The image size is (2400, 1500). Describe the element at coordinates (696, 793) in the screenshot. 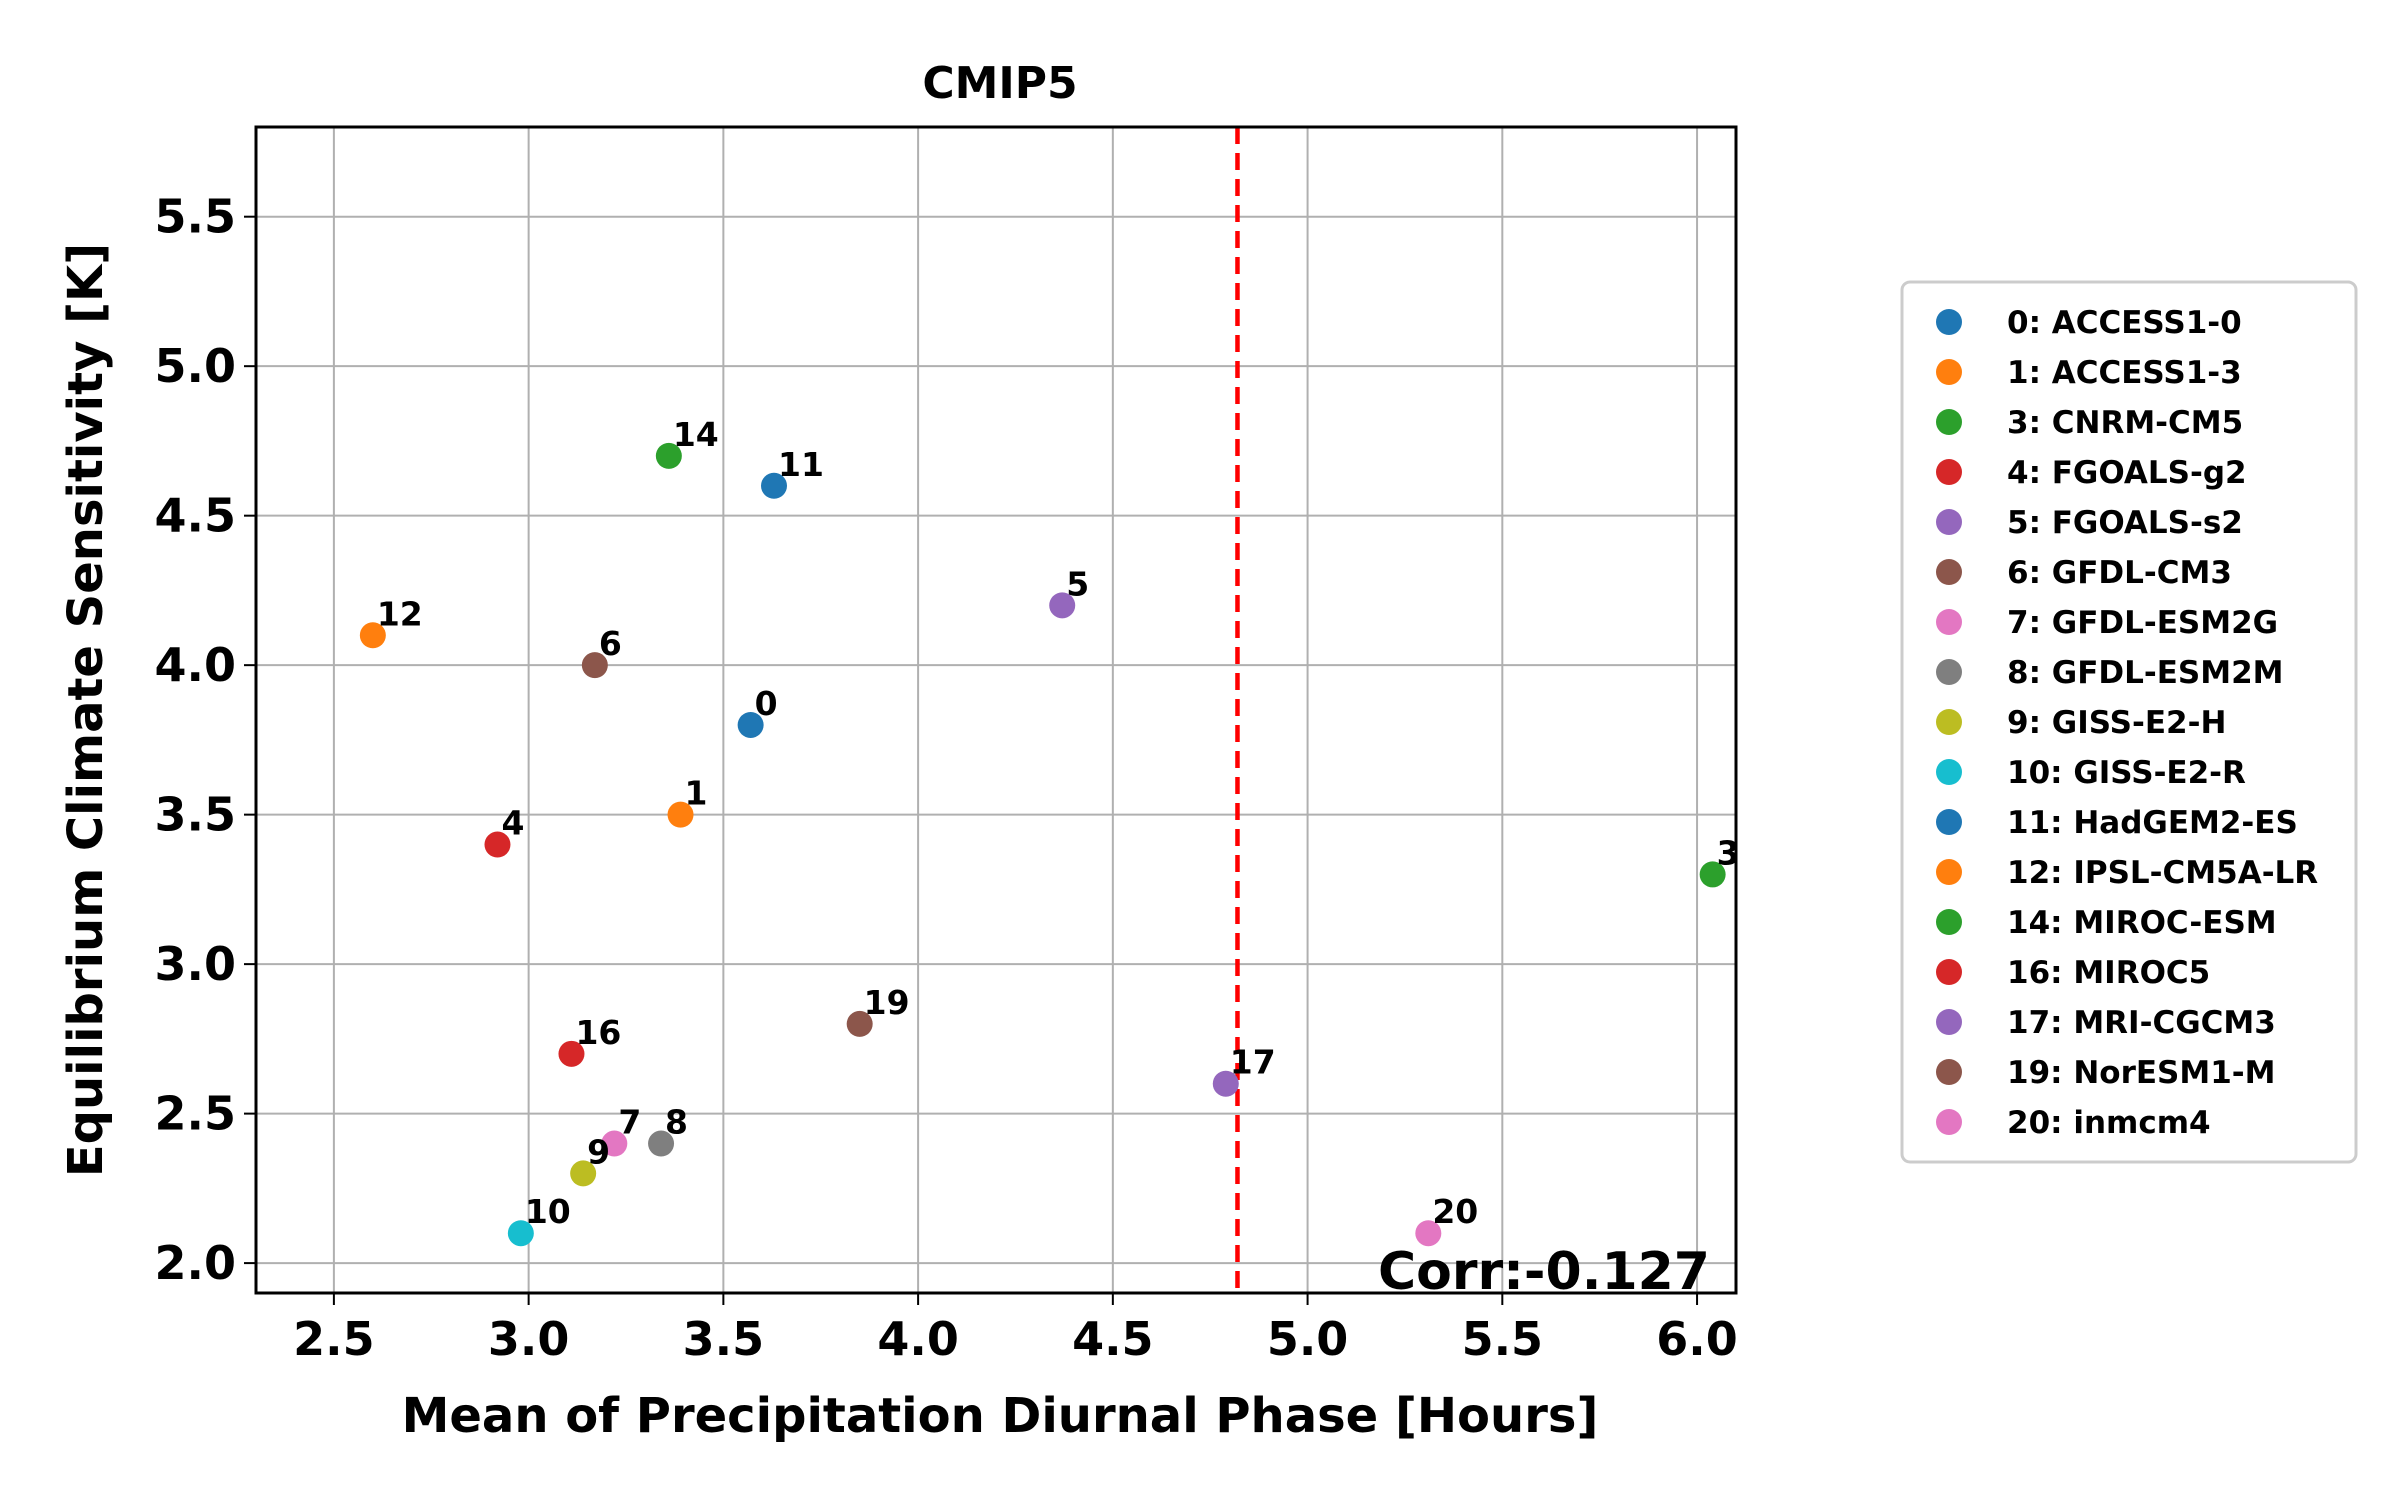

I see `point-label: 1` at that location.